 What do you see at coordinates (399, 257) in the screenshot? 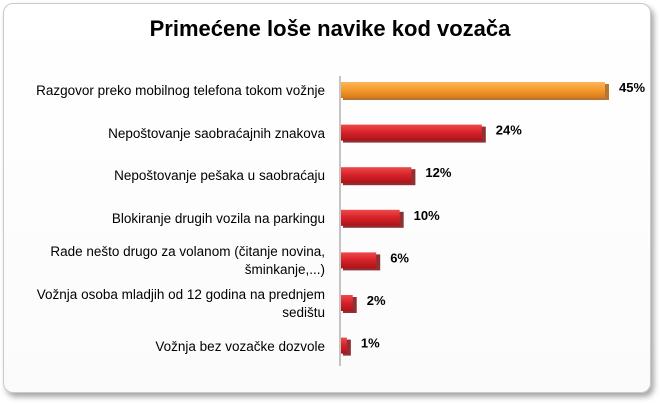
I see `value-label: 6%` at bounding box center [399, 257].